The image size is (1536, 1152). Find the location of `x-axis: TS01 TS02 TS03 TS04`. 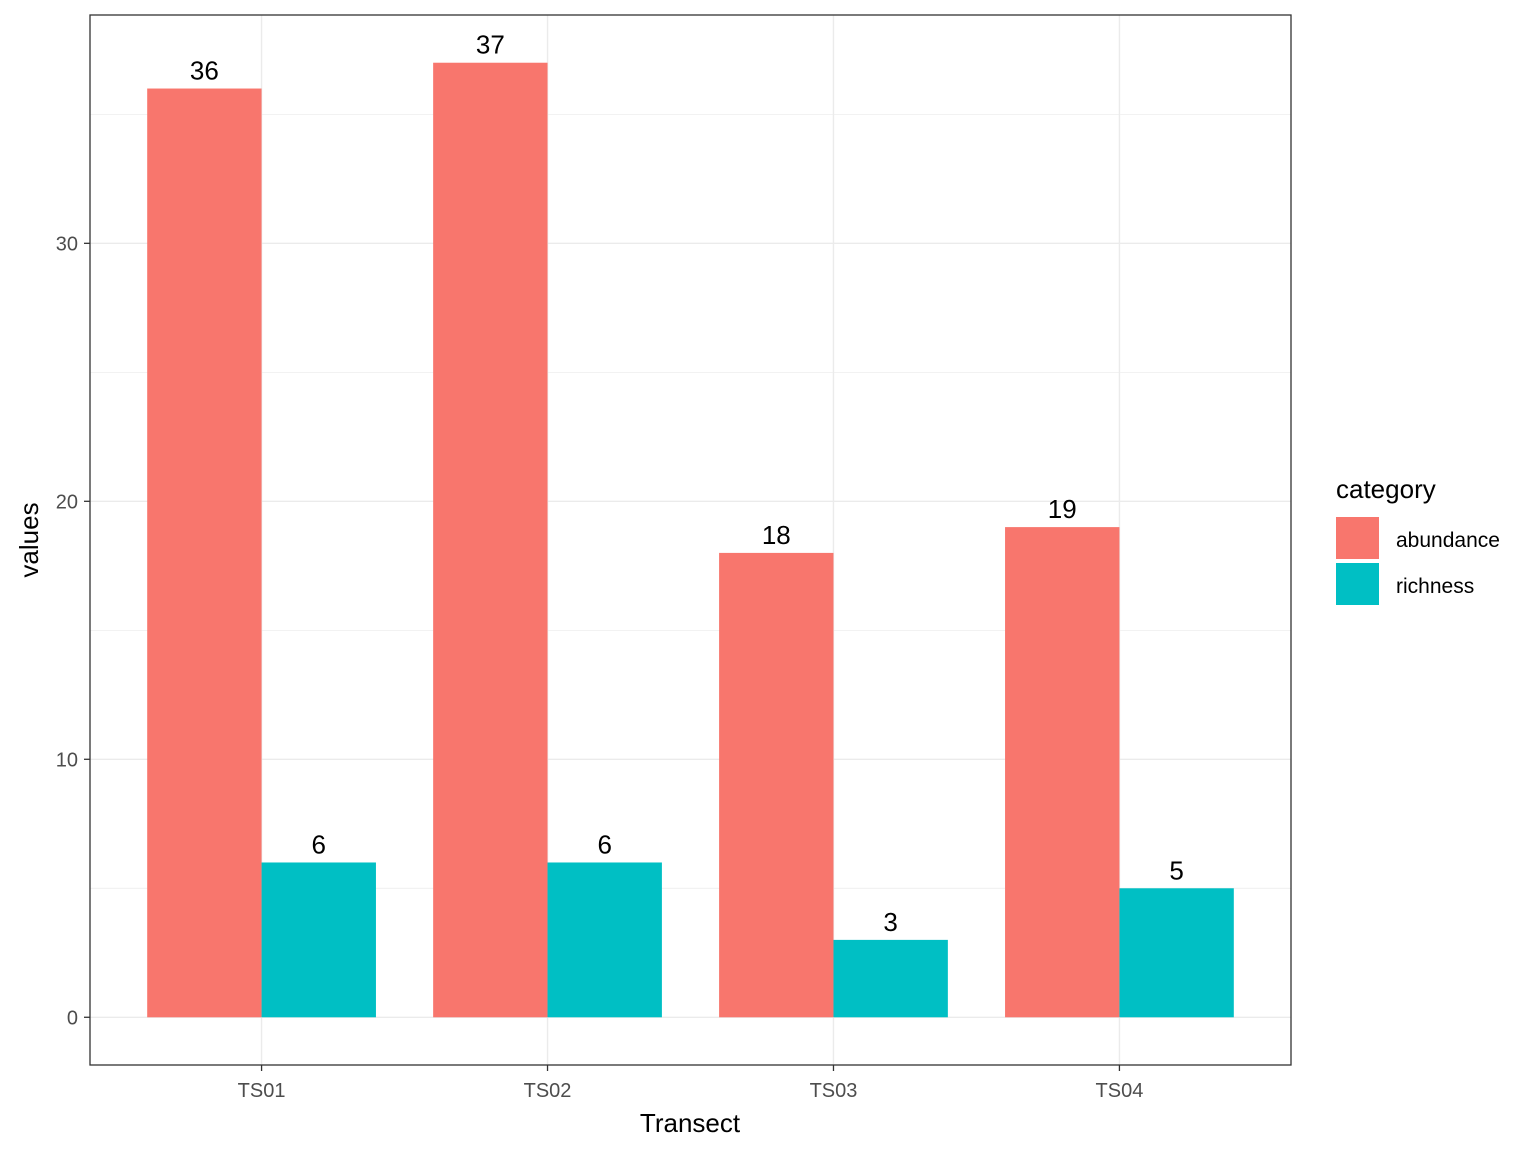

x-axis: TS01 TS02 TS03 TS04 is located at coordinates (691, 1083).